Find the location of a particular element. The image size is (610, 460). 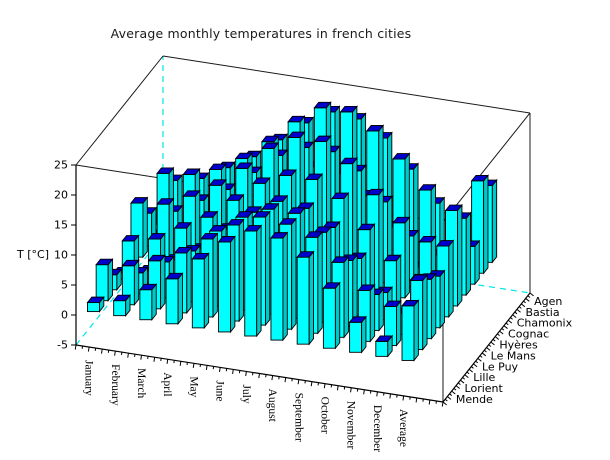

x-axis-label-January: January is located at coordinates (89, 378).